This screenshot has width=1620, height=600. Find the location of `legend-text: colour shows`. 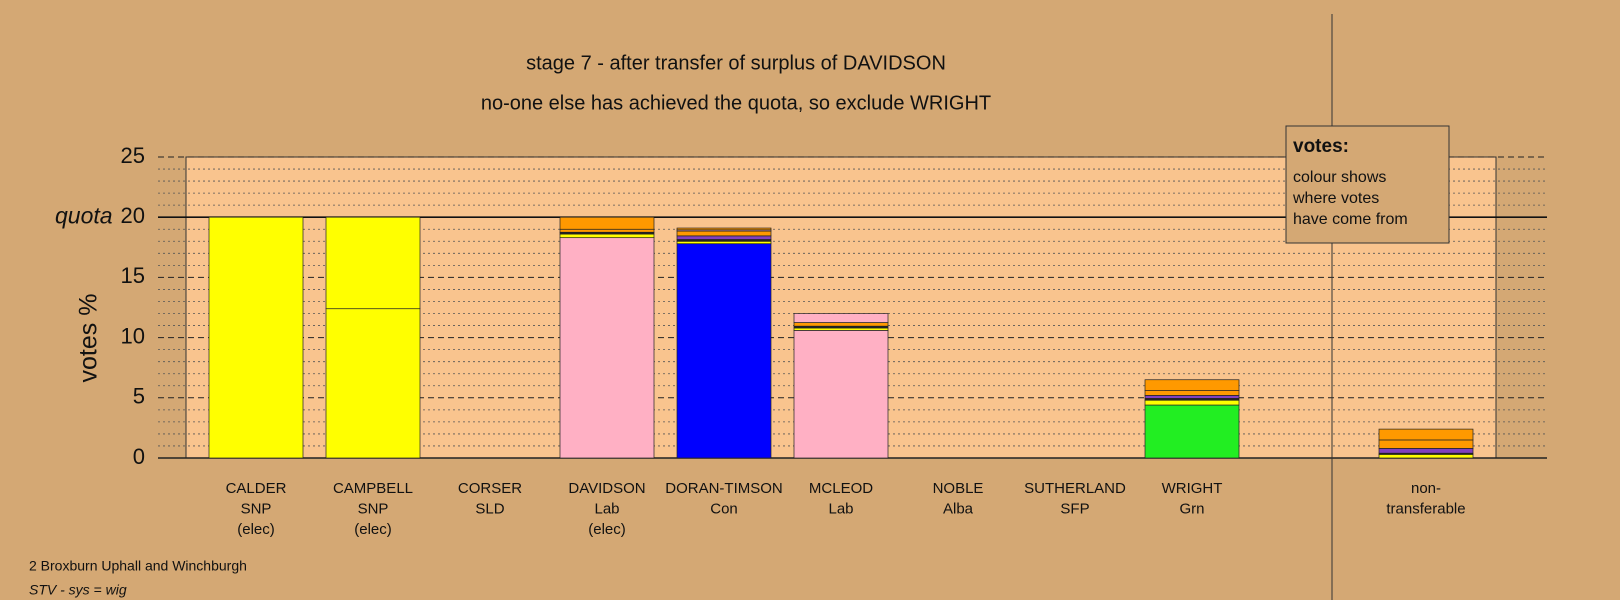

legend-text: colour shows is located at coordinates (1339, 177).